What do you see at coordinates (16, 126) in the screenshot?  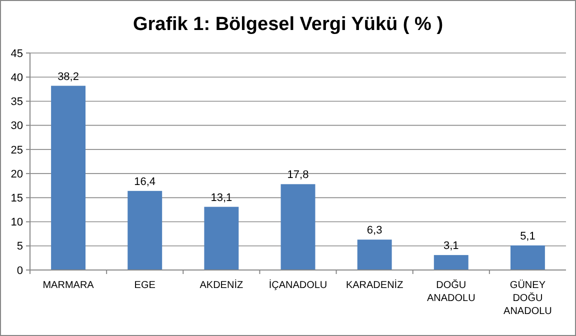 I see `y-tick-label: 30` at bounding box center [16, 126].